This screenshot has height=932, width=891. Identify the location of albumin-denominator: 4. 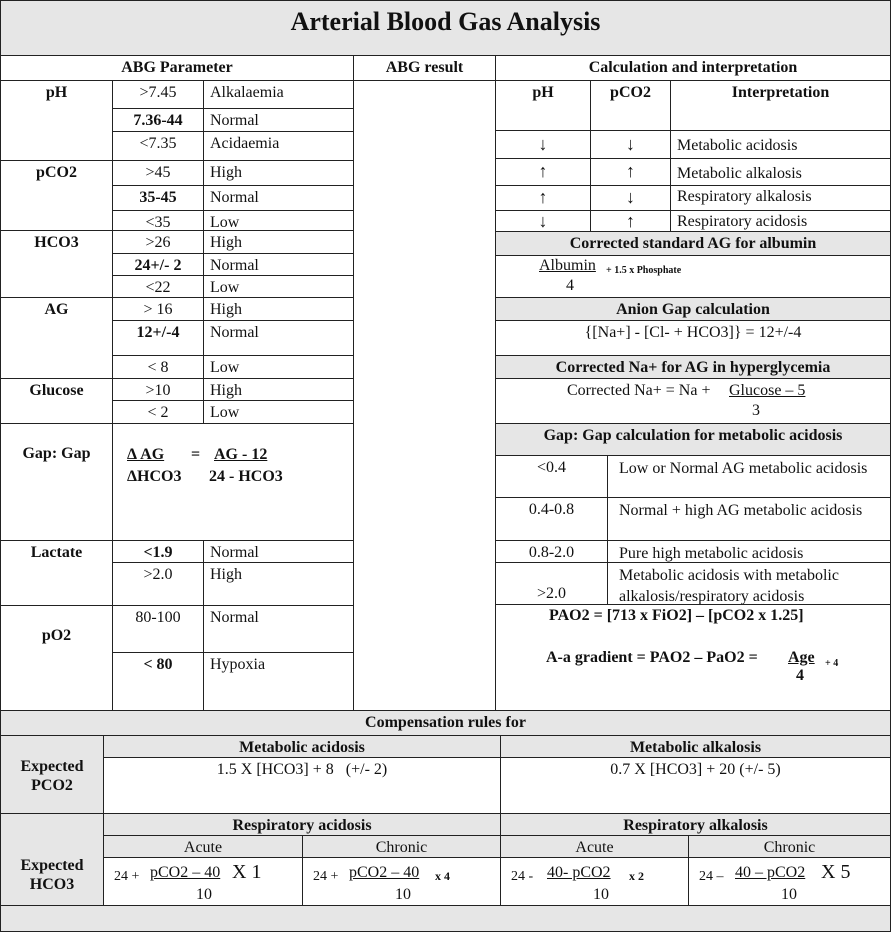
(570, 285).